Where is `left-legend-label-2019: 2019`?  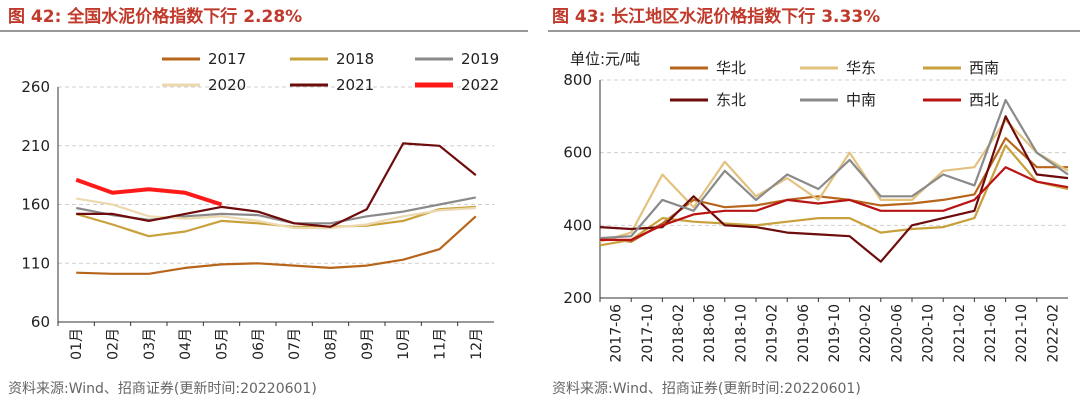
left-legend-label-2019: 2019 is located at coordinates (480, 59).